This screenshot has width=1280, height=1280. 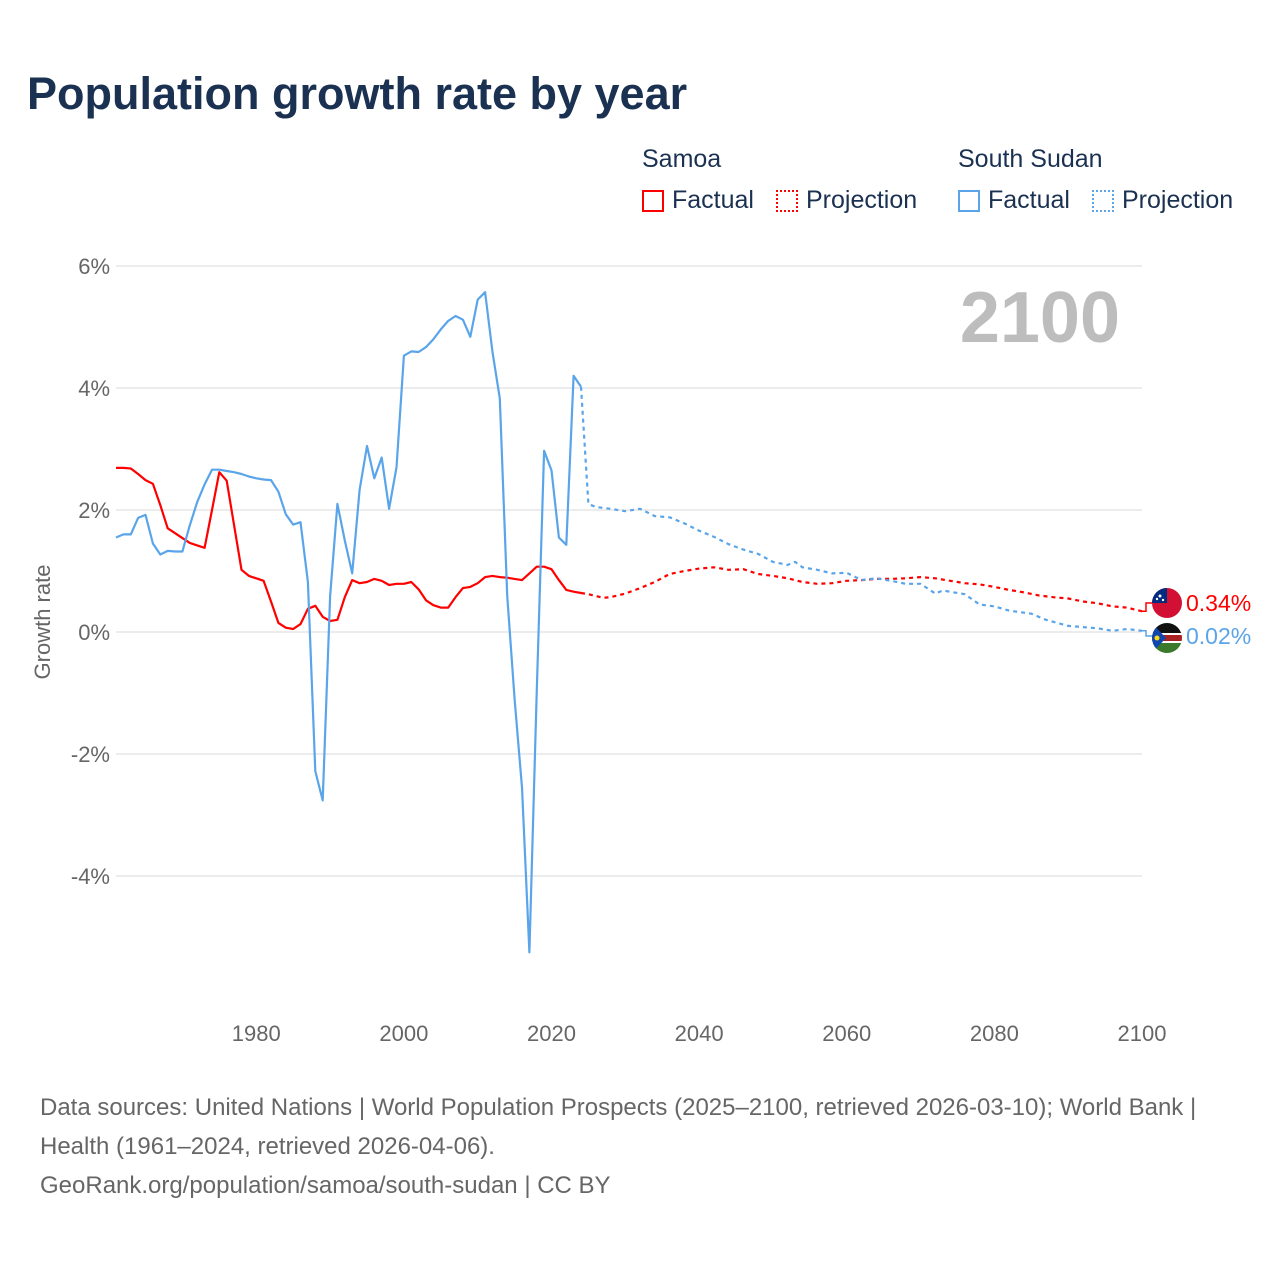 What do you see at coordinates (1218, 603) in the screenshot?
I see `end-label-samoa: 0.34%` at bounding box center [1218, 603].